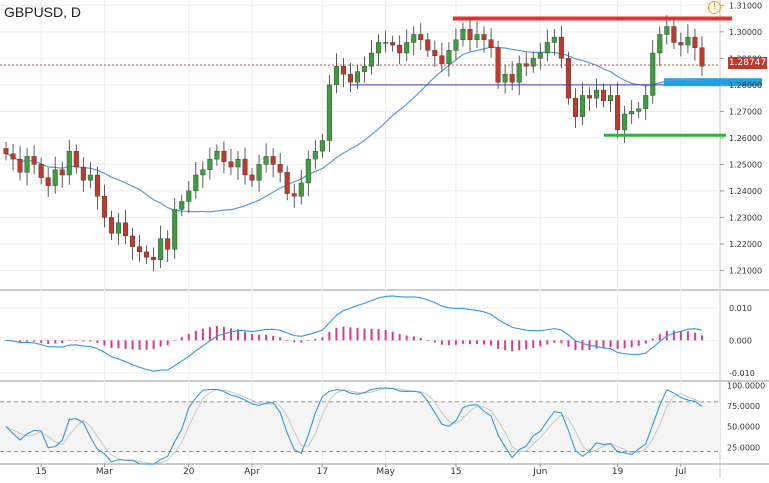 The height and width of the screenshot is (483, 769). Describe the element at coordinates (745, 32) in the screenshot. I see `price-tick-label: 1.30000` at that location.